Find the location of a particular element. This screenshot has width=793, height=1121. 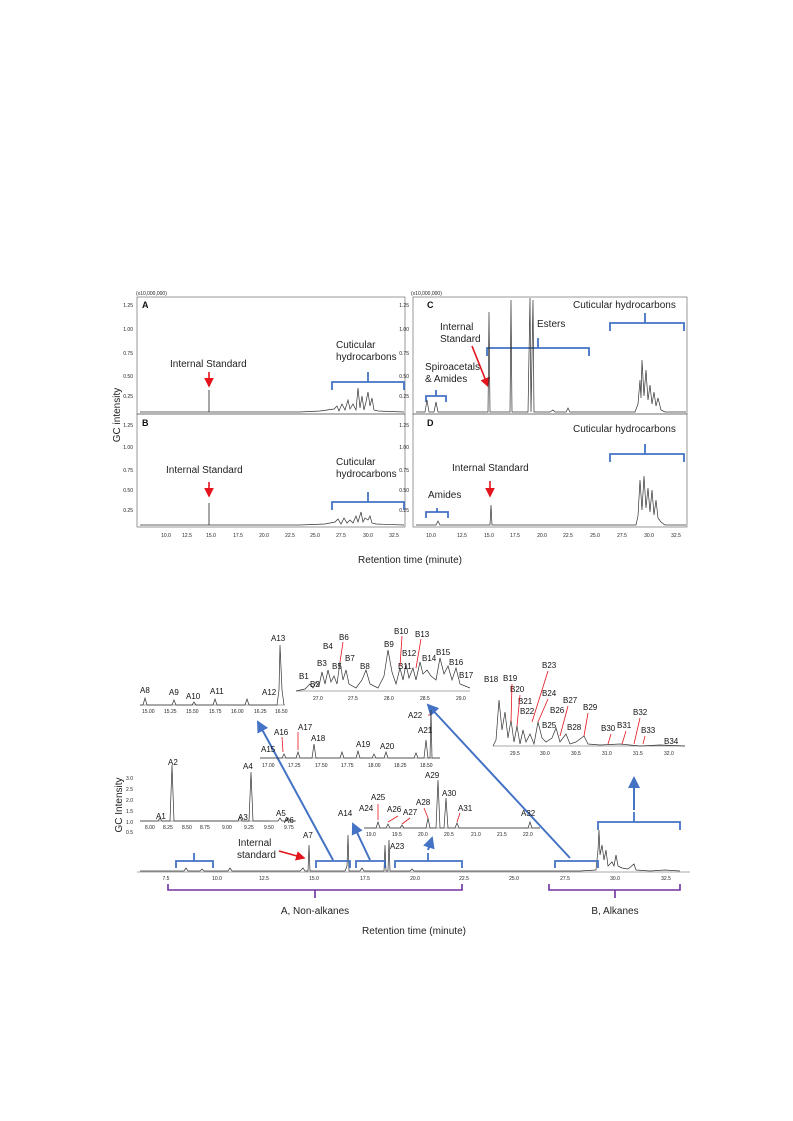

x-tick: 19.5 is located at coordinates (397, 835).